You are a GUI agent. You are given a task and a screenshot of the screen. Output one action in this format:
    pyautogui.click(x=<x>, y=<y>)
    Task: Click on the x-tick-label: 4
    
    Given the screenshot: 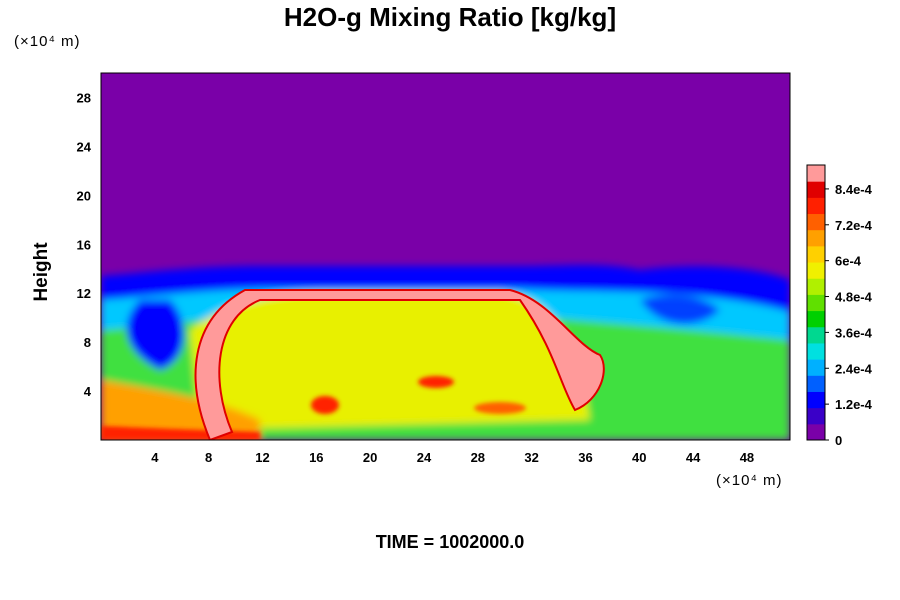 What is the action you would take?
    pyautogui.click(x=155, y=457)
    